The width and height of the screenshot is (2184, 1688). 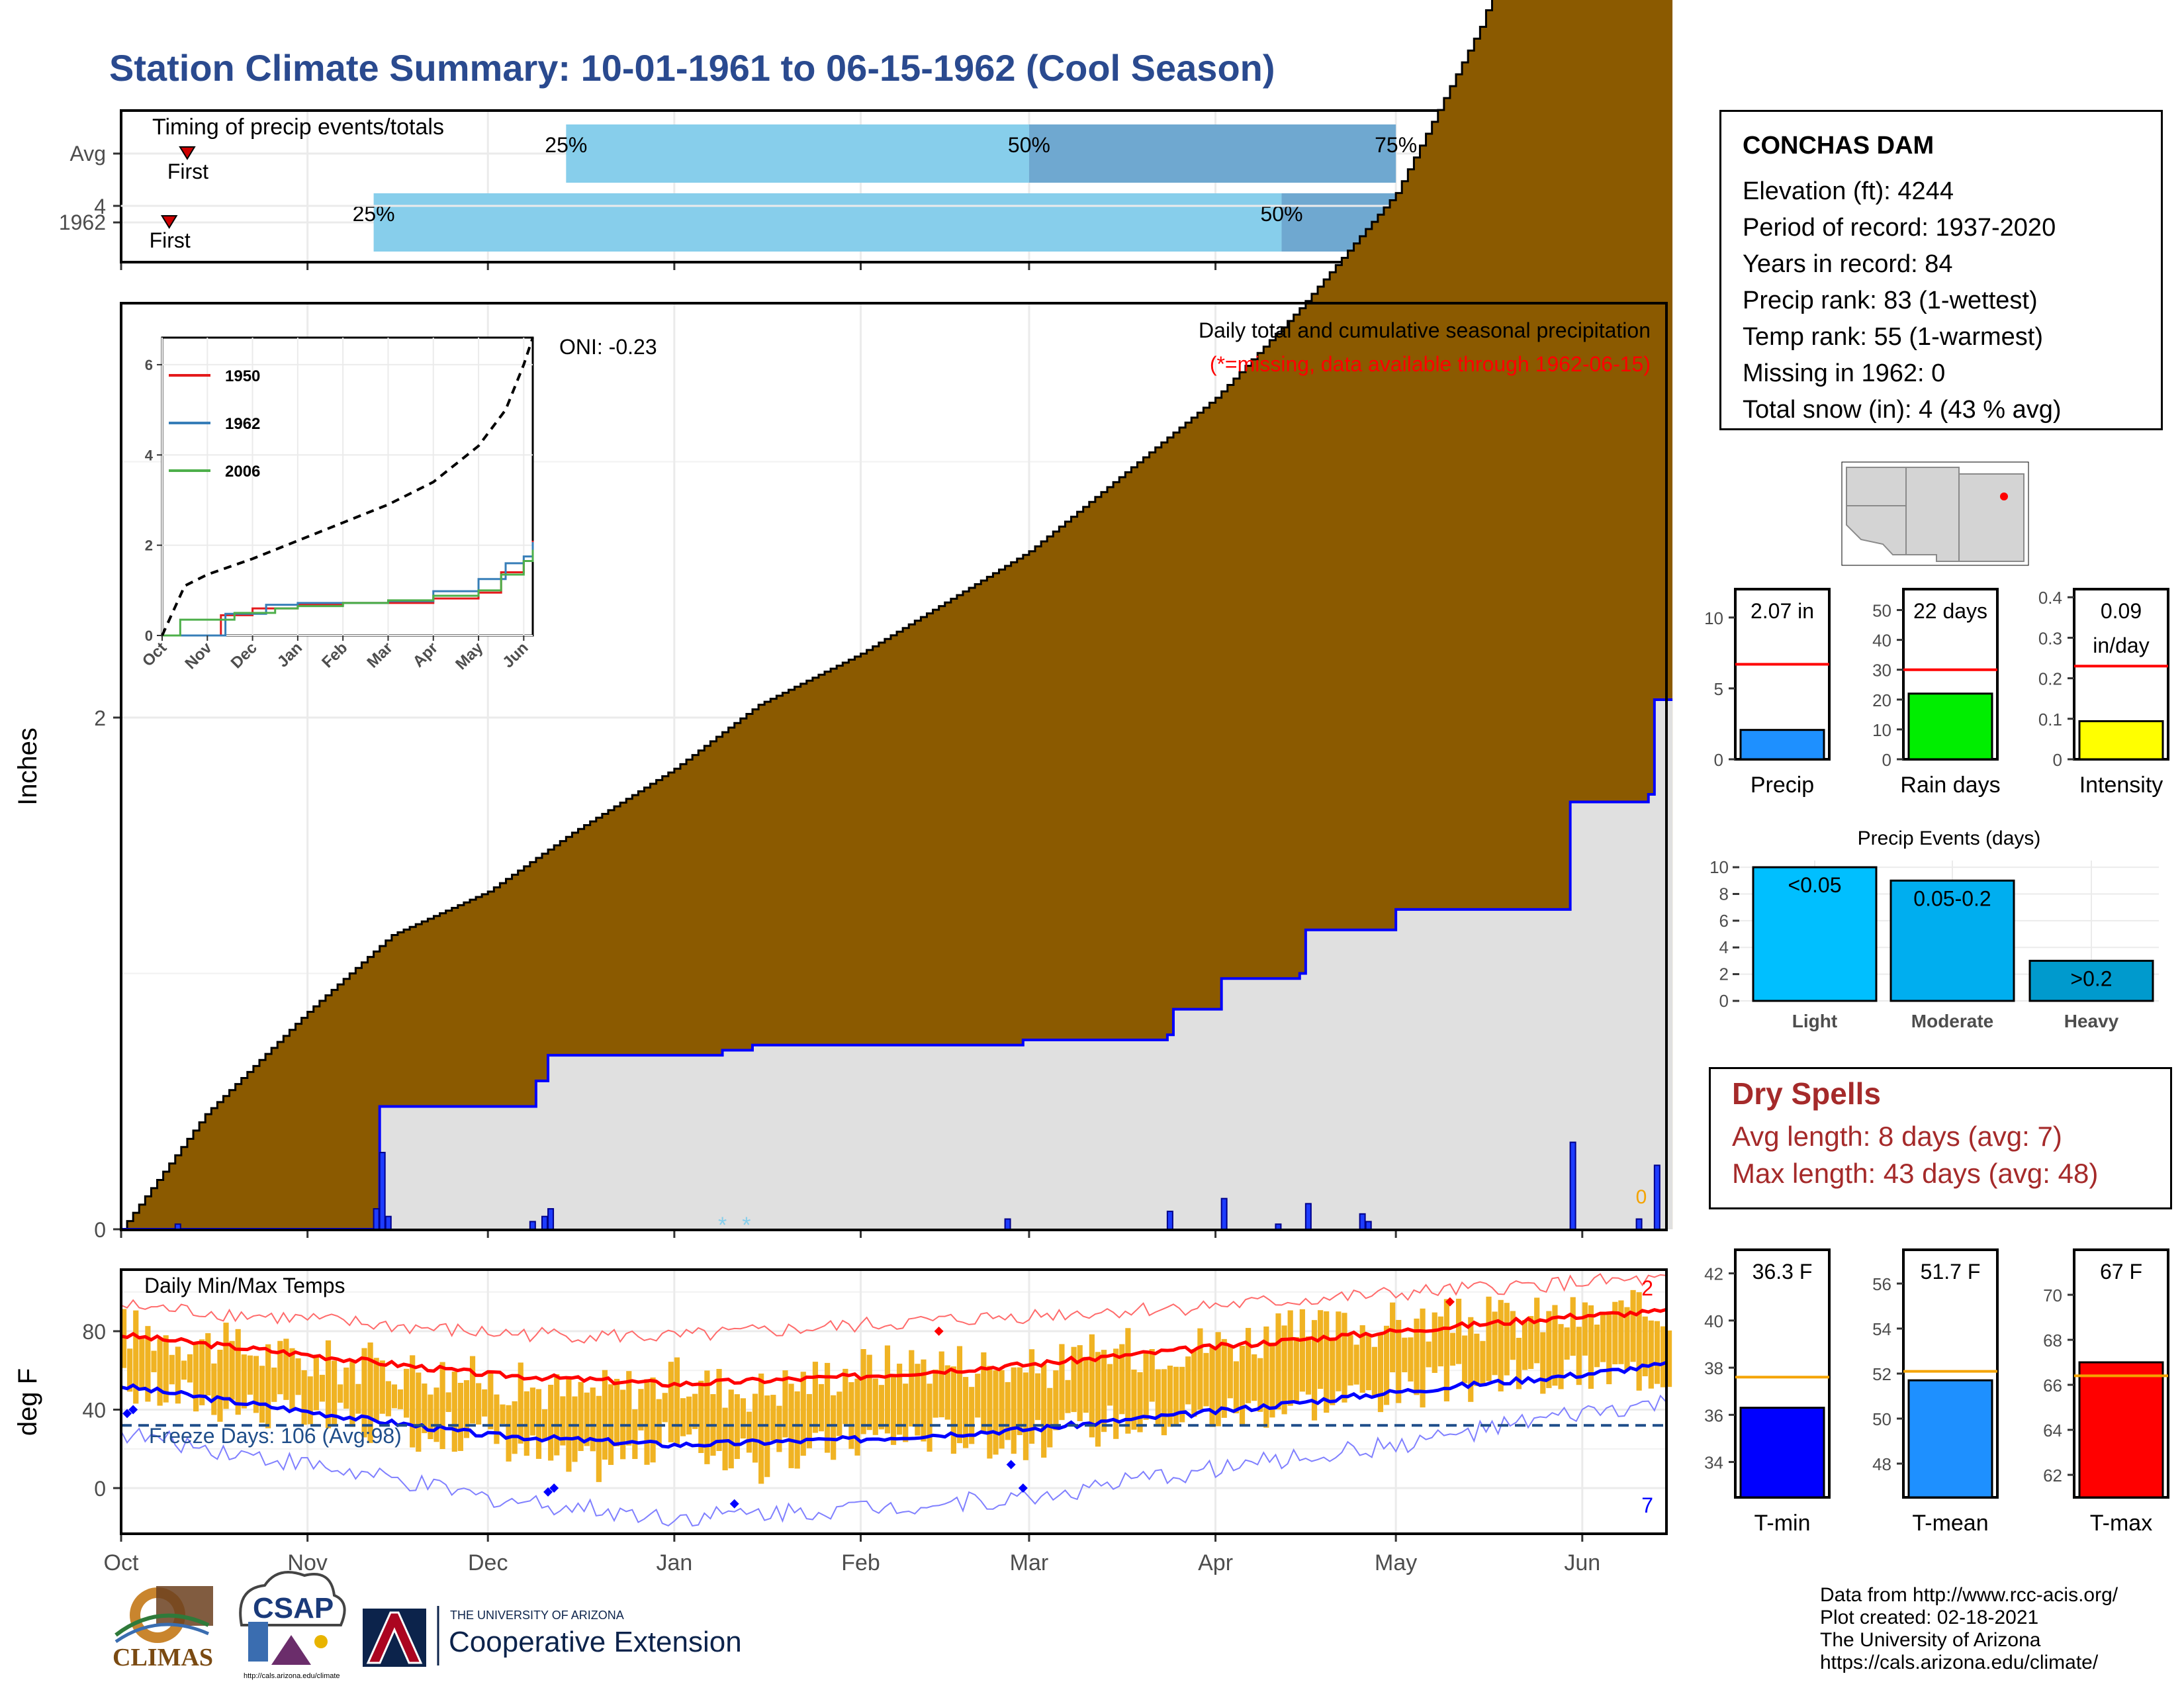 What do you see at coordinates (1894, 337) in the screenshot?
I see `station-temp-rank: Temp rank: 55 (1-warmest)` at bounding box center [1894, 337].